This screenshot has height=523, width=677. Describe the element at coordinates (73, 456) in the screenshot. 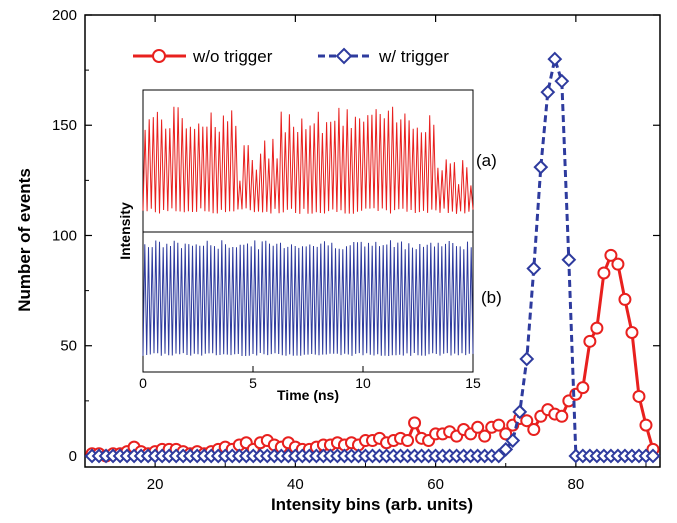

I see `y-tick-label: 0` at that location.